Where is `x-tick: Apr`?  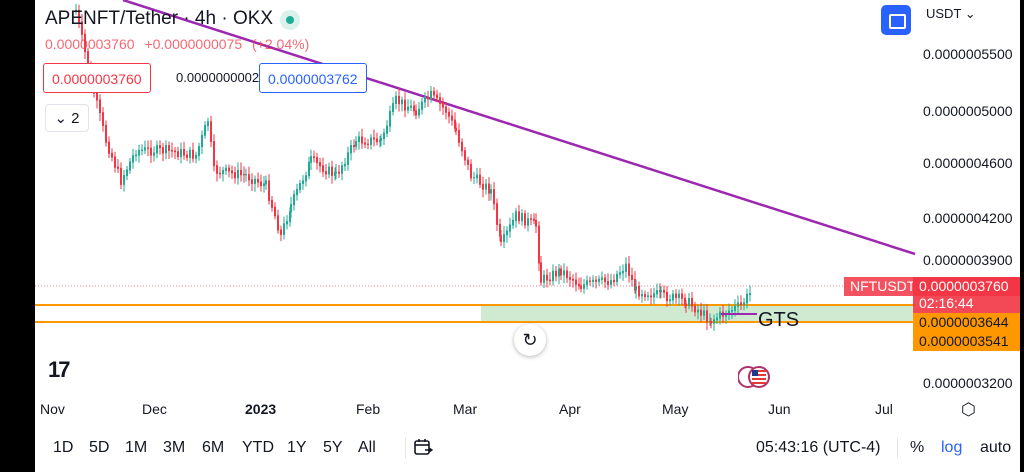
x-tick: Apr is located at coordinates (570, 409).